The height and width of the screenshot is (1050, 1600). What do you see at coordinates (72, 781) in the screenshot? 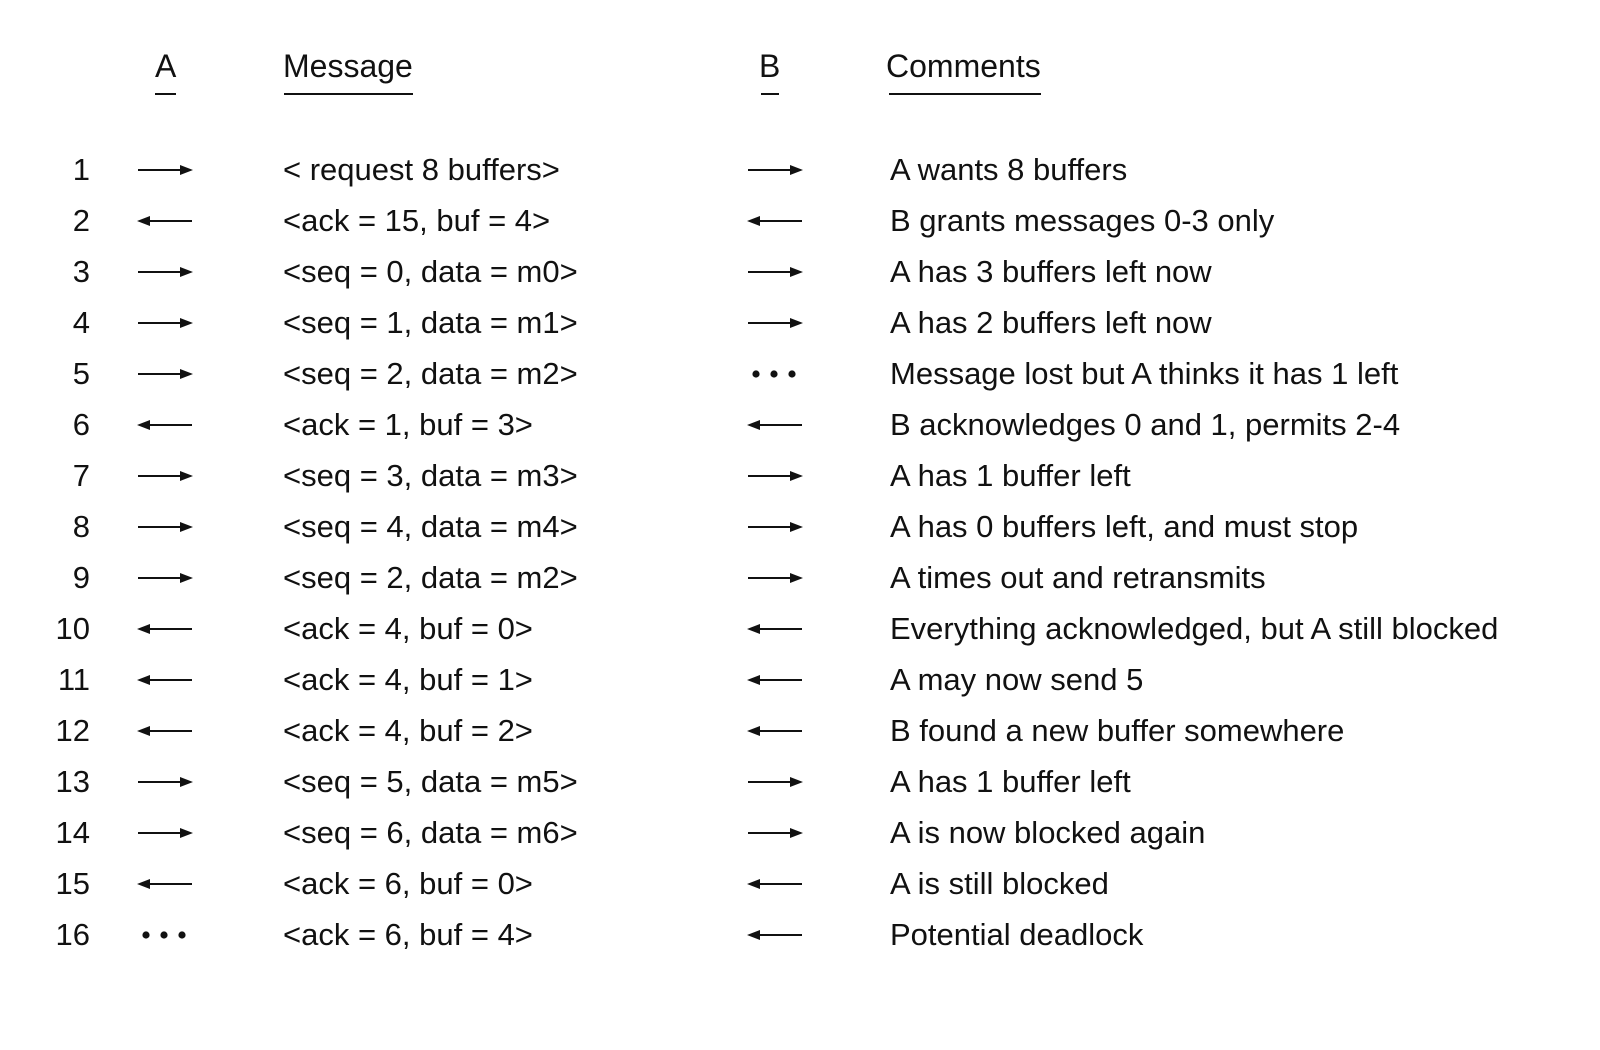
I see `step-number: 13` at bounding box center [72, 781].